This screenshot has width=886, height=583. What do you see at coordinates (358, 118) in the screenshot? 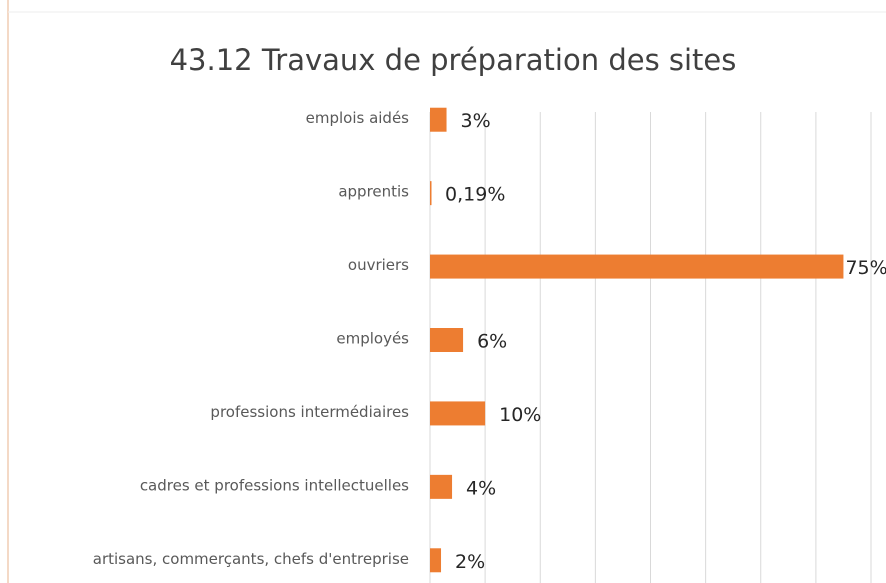
I see `y-tick-label: emplois aidés` at bounding box center [358, 118].